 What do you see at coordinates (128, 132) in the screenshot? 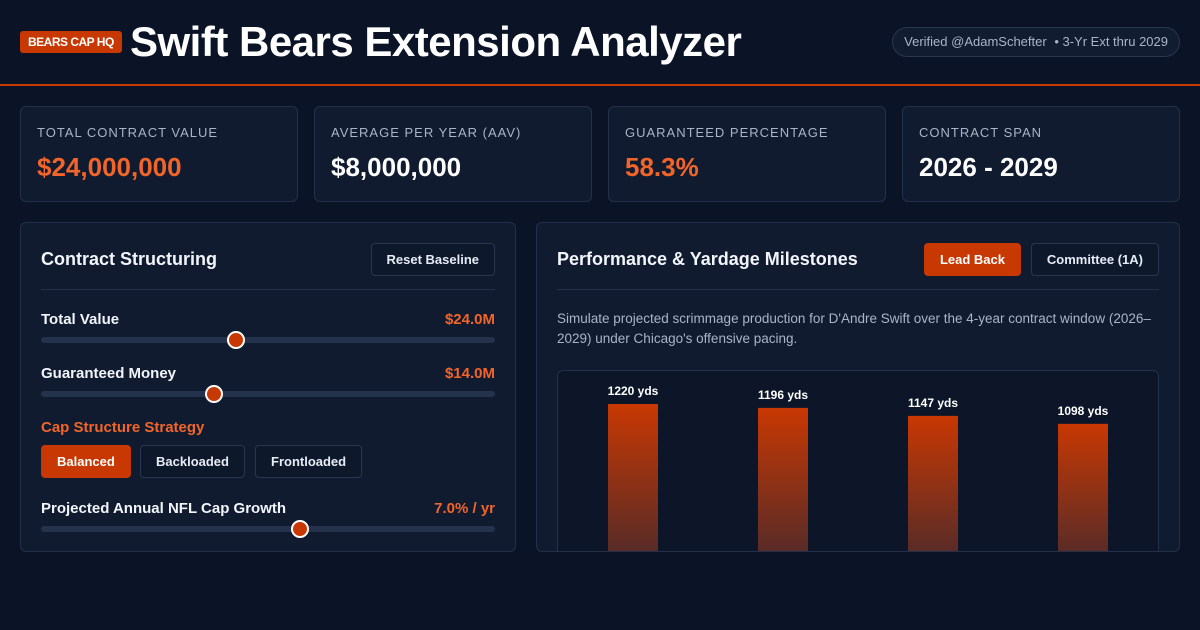
I see `stat-label: TOTAL CONTRACT VALUE` at bounding box center [128, 132].